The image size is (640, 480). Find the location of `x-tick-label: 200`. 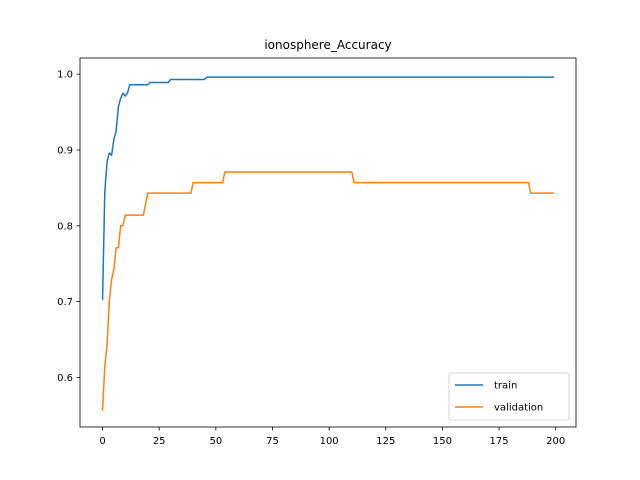

x-tick-label: 200 is located at coordinates (555, 441).